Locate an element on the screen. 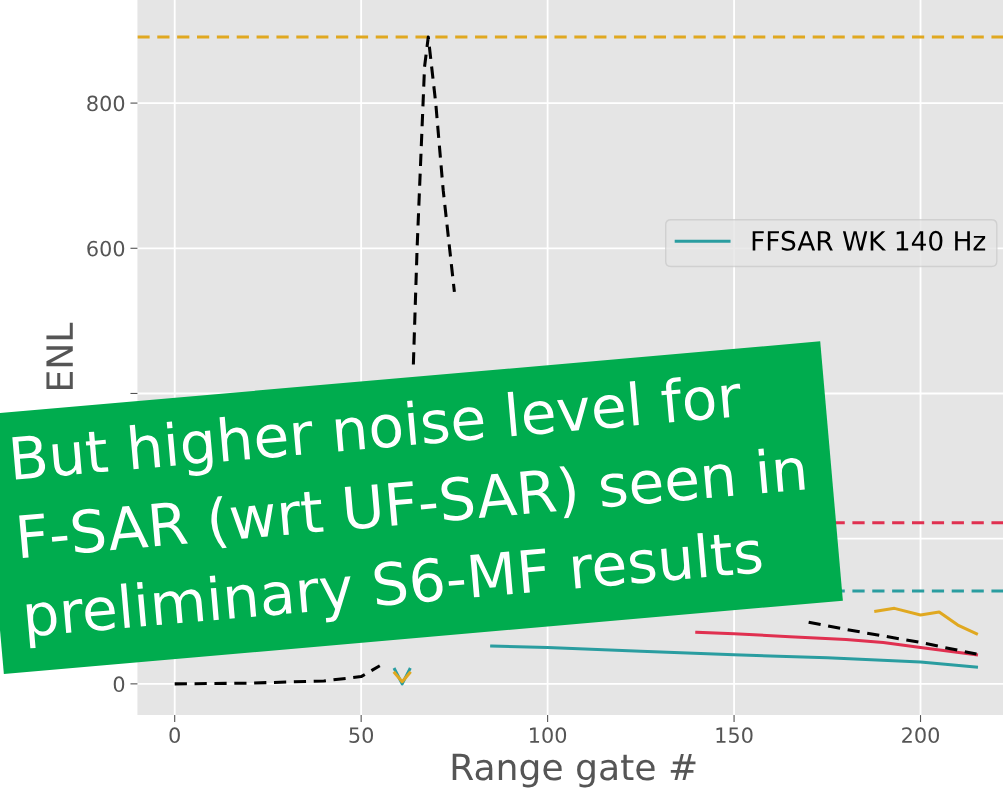 This screenshot has height=808, width=1003. x-tick-label: 50 is located at coordinates (361, 735).